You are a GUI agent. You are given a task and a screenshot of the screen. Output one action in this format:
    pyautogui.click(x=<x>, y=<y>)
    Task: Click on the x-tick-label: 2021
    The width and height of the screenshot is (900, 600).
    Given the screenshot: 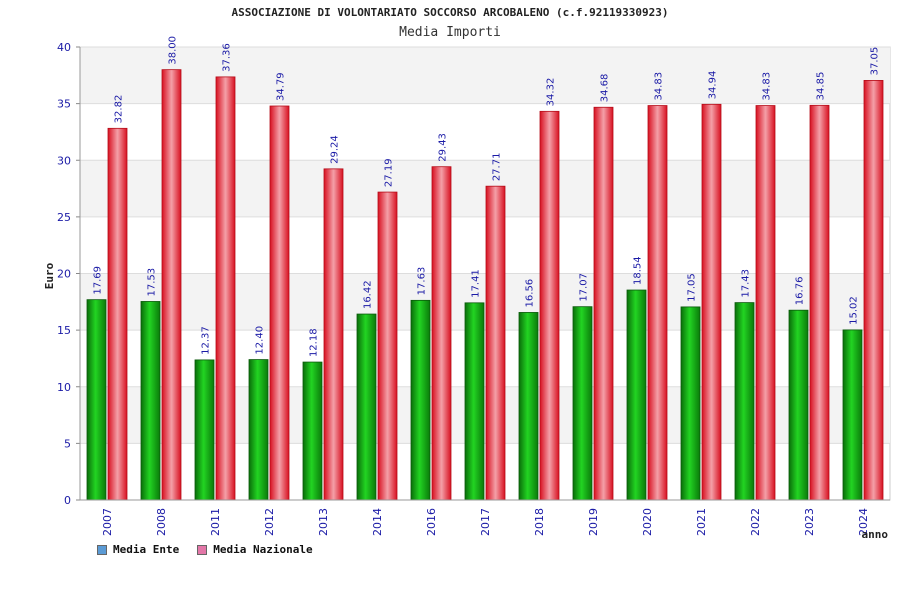 What is the action you would take?
    pyautogui.click(x=701, y=522)
    